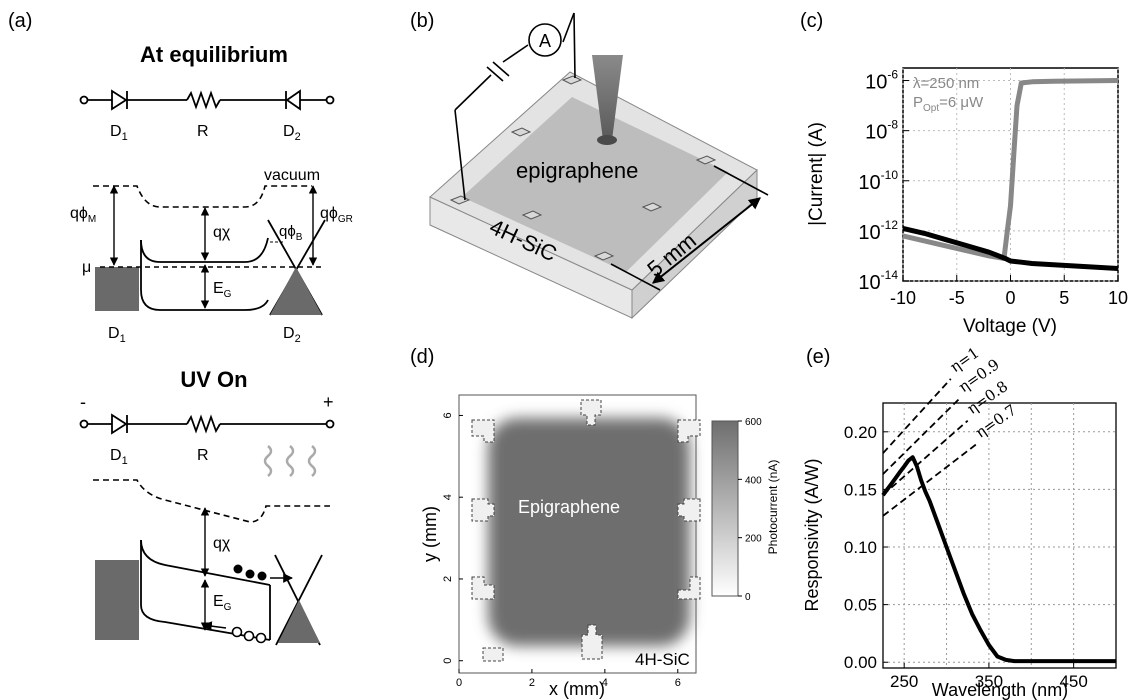  What do you see at coordinates (328, 402) in the screenshot?
I see `label-plus: +` at bounding box center [328, 402].